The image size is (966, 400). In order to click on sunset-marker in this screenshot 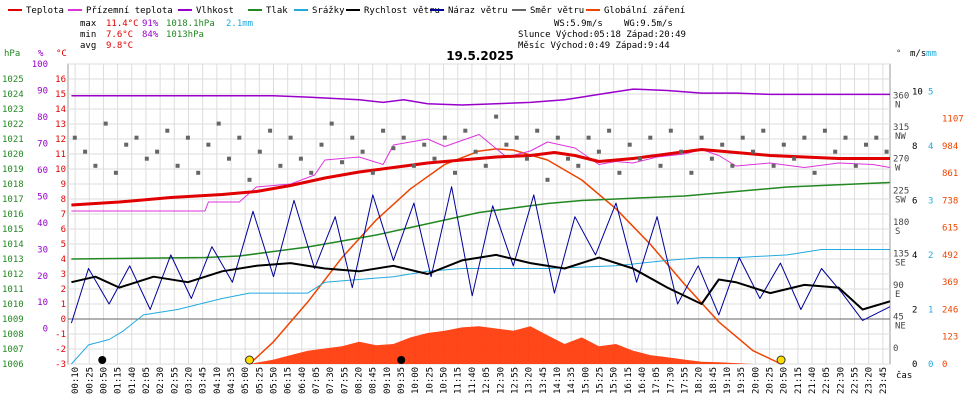, I will do `click(781, 360)`.